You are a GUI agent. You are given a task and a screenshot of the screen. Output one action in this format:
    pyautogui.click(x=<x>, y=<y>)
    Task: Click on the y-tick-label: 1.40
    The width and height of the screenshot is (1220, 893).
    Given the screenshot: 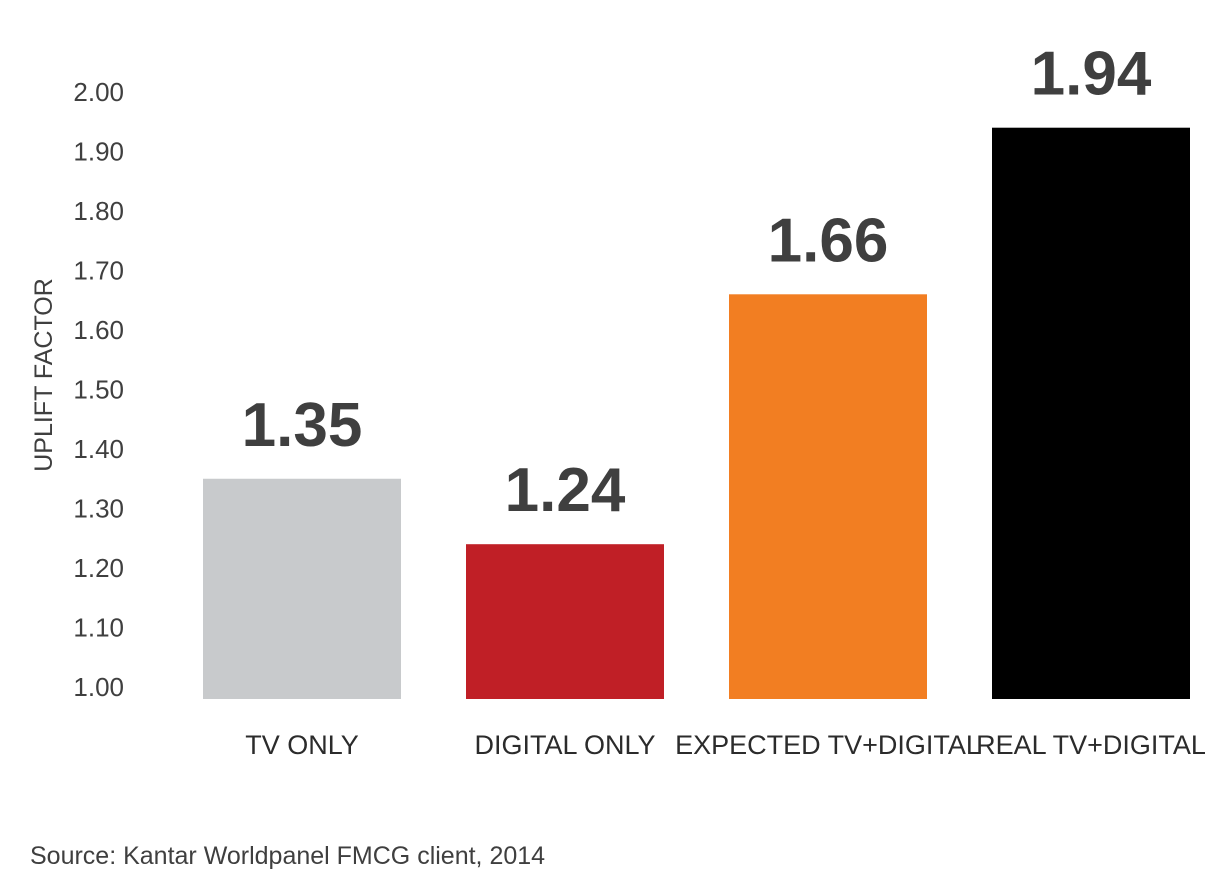 What is the action you would take?
    pyautogui.click(x=98, y=449)
    